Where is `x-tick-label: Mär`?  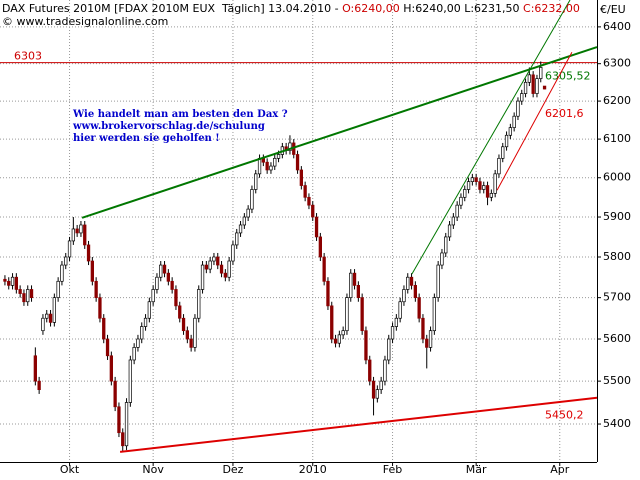 x-tick-label: Mär is located at coordinates (476, 469).